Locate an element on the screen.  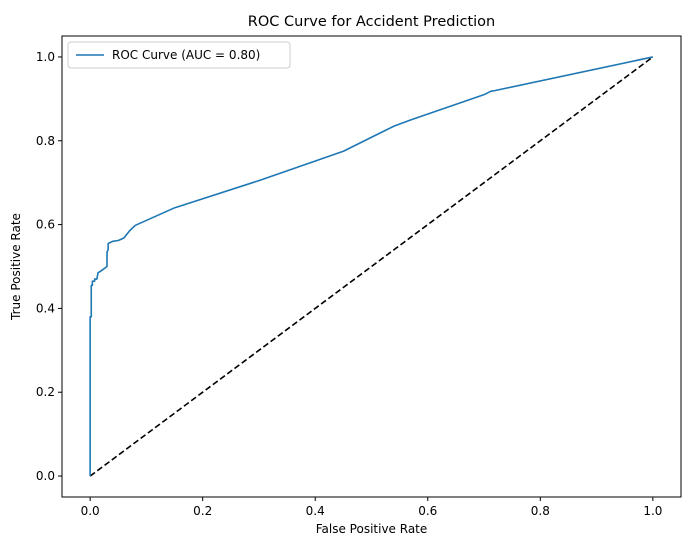
y-tick-label-1: 0.2 is located at coordinates (45, 392).